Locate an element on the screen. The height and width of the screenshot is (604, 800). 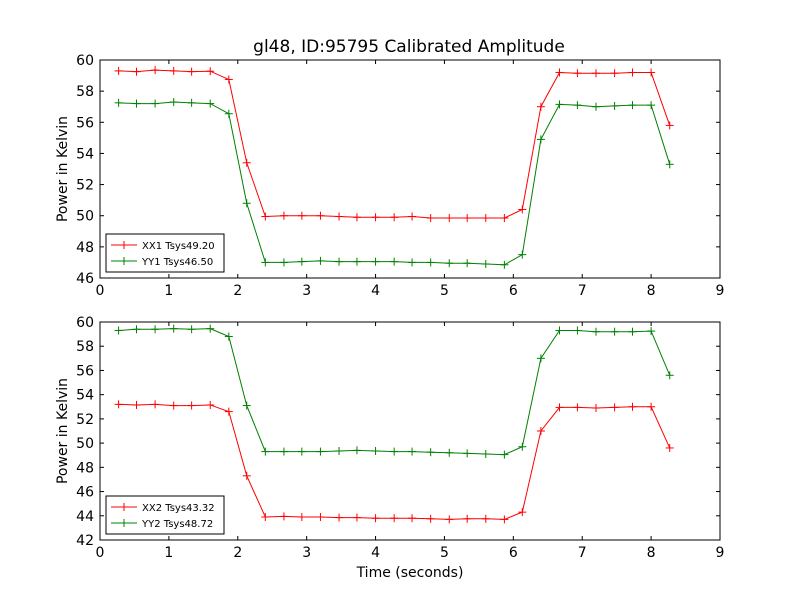
legend-entry: YY2 Tsys48.72 is located at coordinates (162, 524).